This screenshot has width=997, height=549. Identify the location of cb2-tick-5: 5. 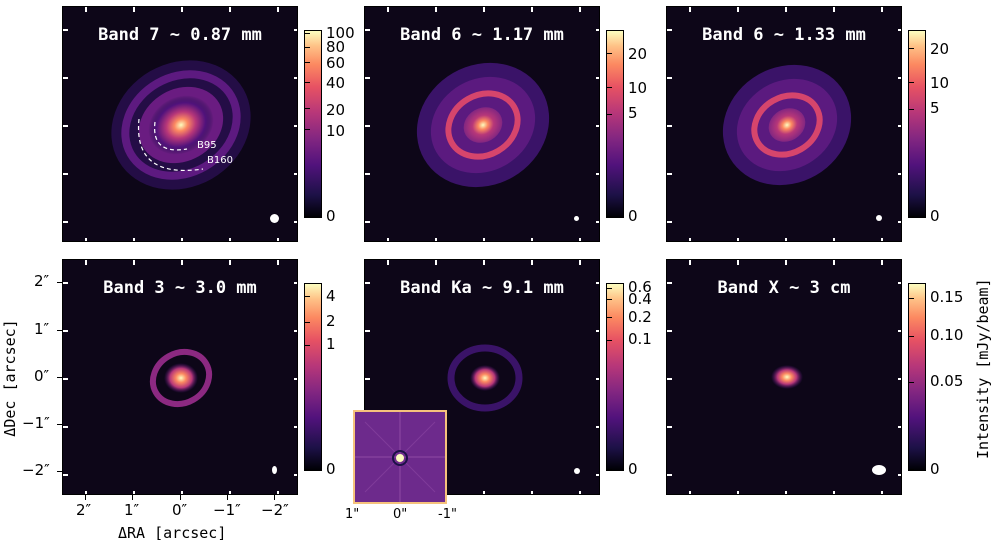
(633, 113).